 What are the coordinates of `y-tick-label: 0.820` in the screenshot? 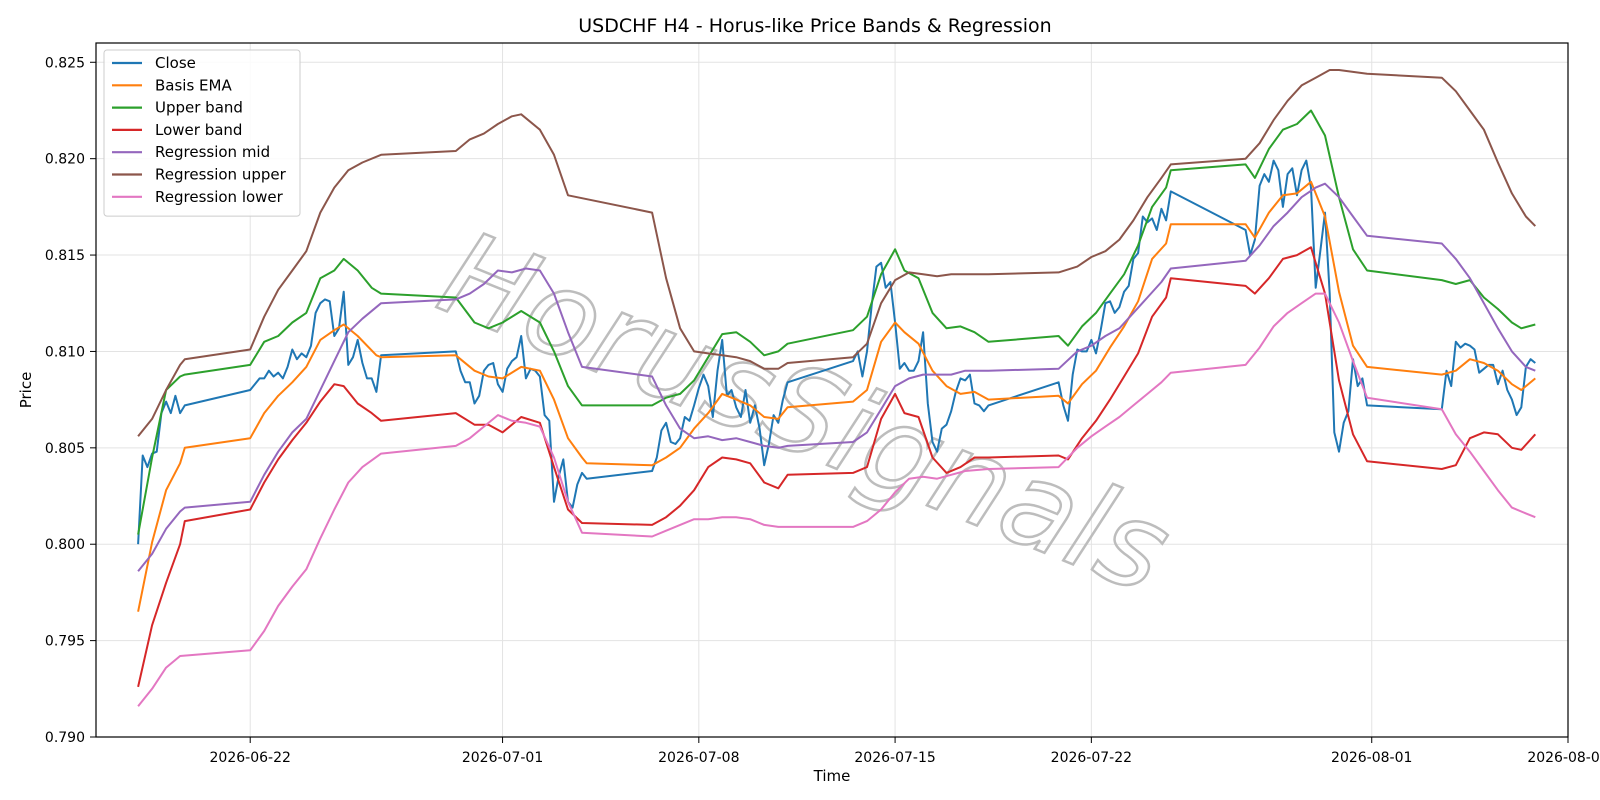 It's located at (65, 160).